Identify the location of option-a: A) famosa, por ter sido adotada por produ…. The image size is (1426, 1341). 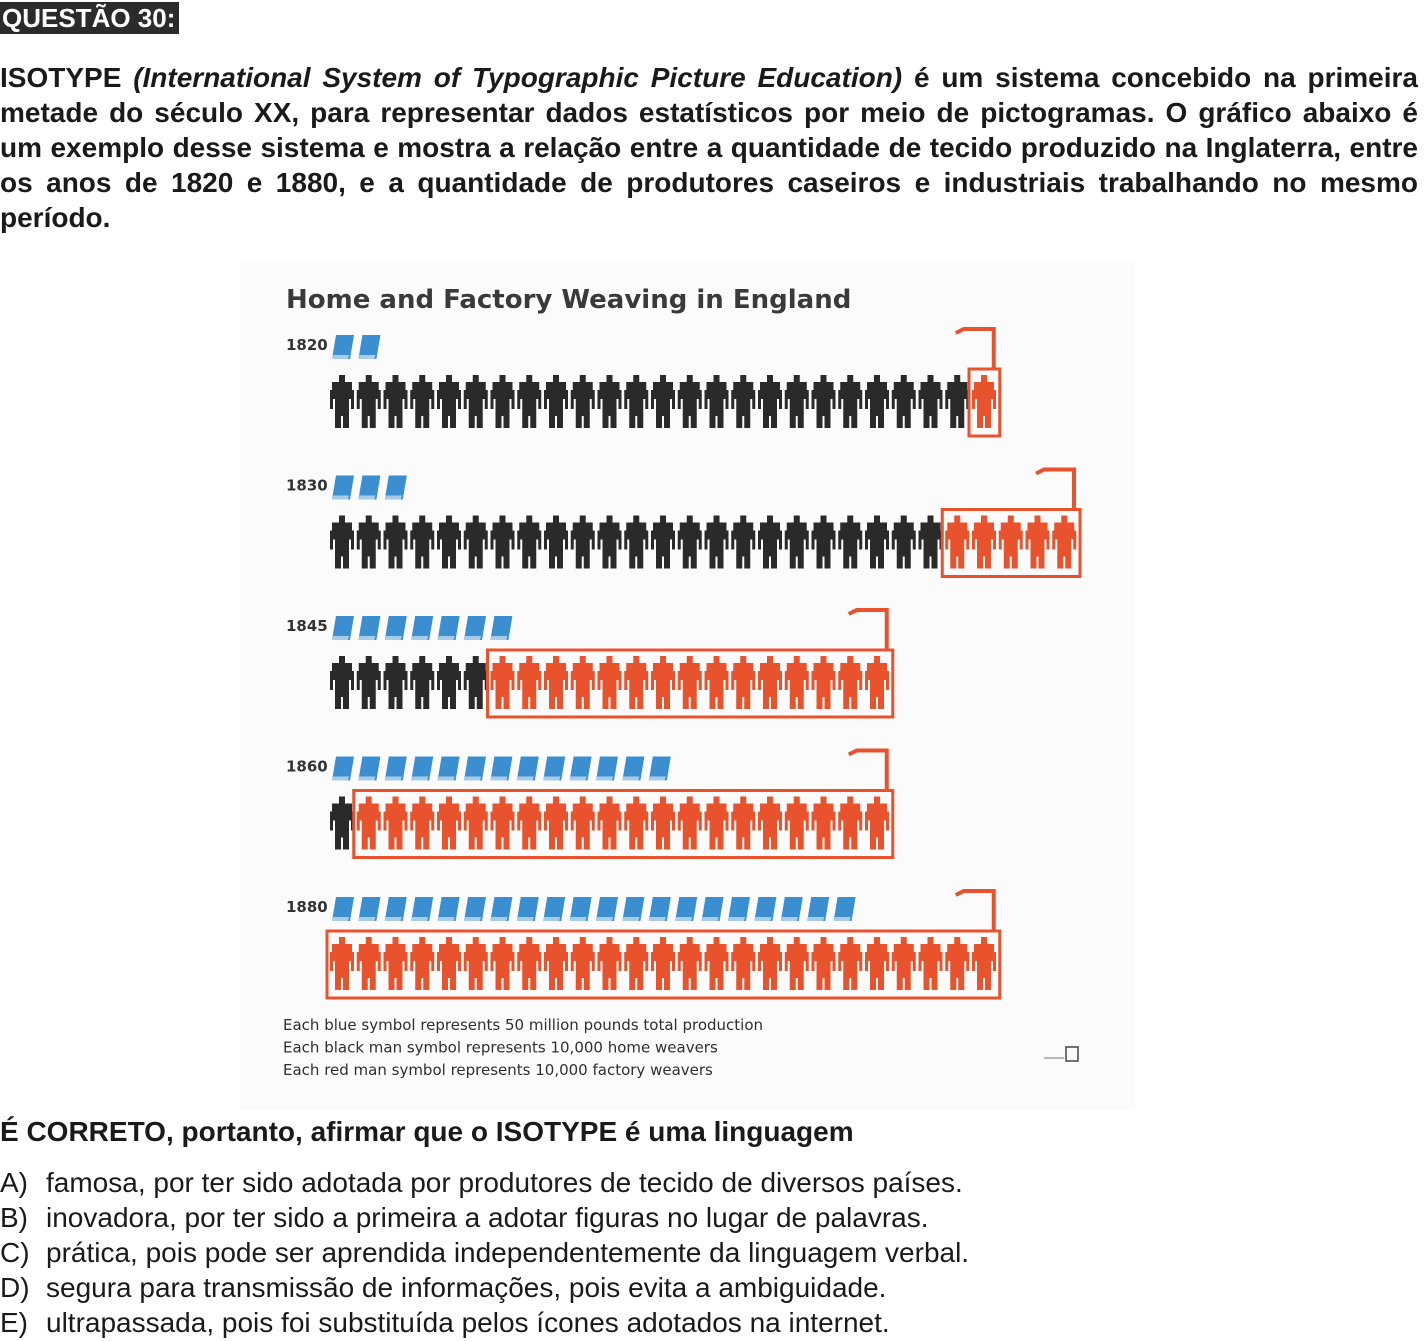
(484, 1182).